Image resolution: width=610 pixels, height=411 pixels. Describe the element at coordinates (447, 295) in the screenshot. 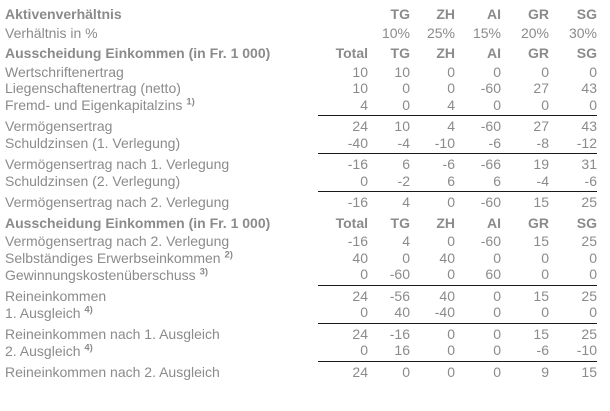

I see `cell-zh: 40` at that location.